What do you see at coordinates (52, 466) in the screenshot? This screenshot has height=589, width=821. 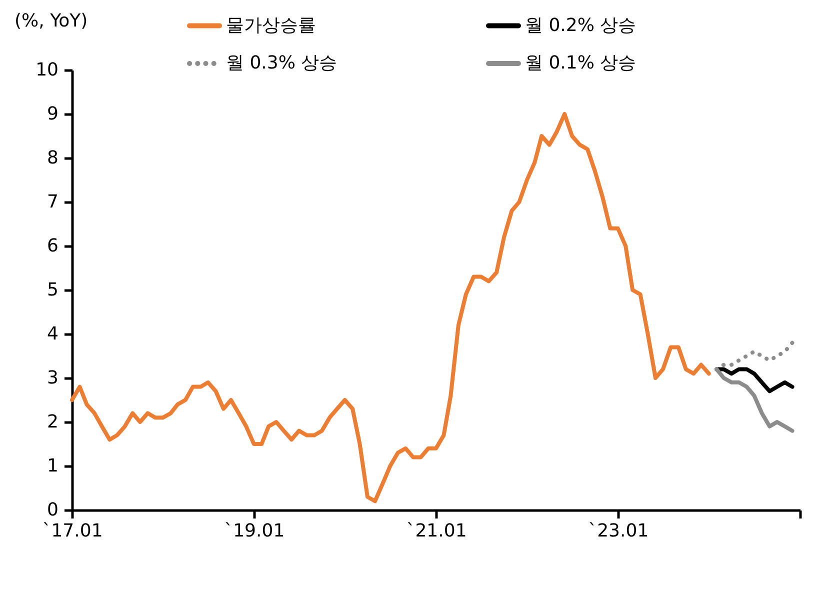 I see `y-tick-label: 1` at bounding box center [52, 466].